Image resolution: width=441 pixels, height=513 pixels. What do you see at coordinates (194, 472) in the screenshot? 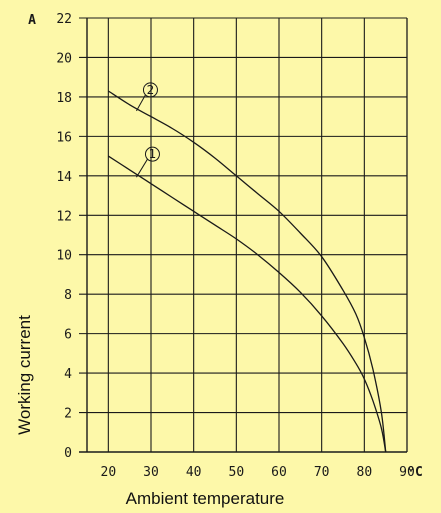
I see `x-tick-label-40: 40` at bounding box center [194, 472].